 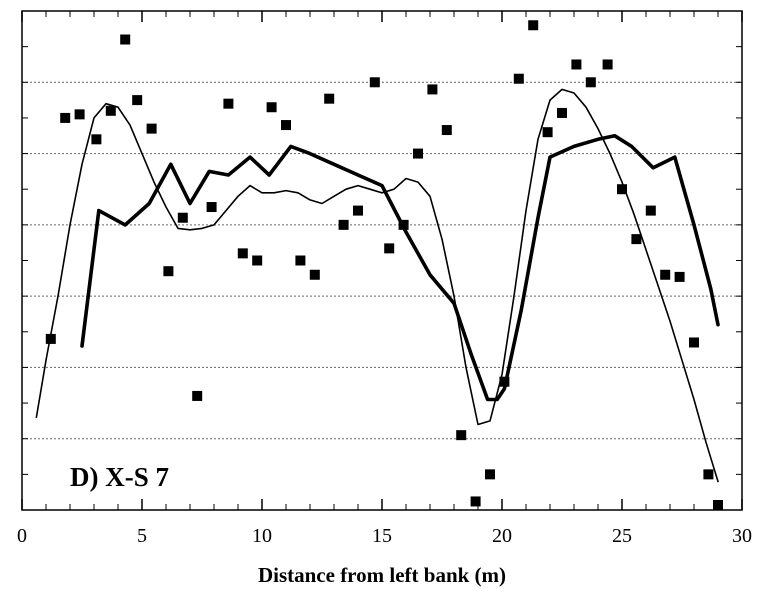 What do you see at coordinates (382, 575) in the screenshot?
I see `x-axis-title: Distance from left bank (m)` at bounding box center [382, 575].